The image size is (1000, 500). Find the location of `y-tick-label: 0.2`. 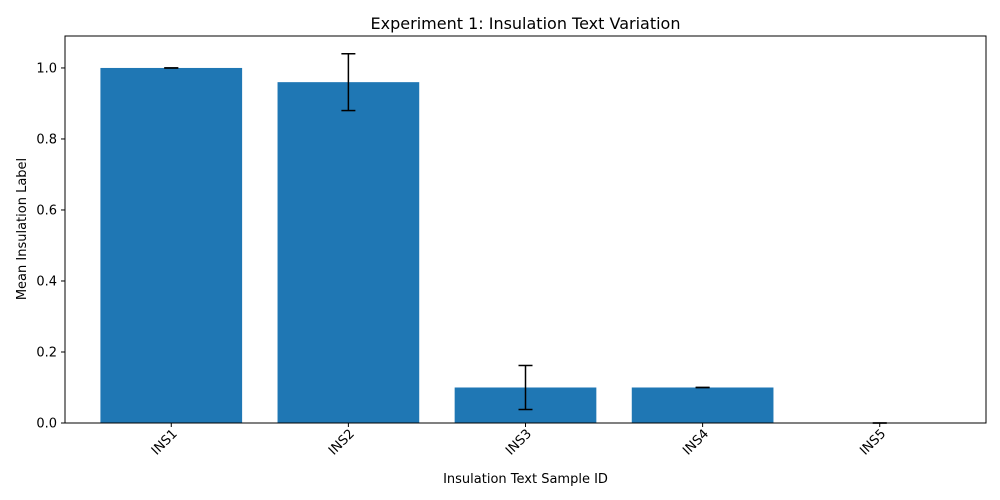

y-tick-label: 0.2 is located at coordinates (46, 352).